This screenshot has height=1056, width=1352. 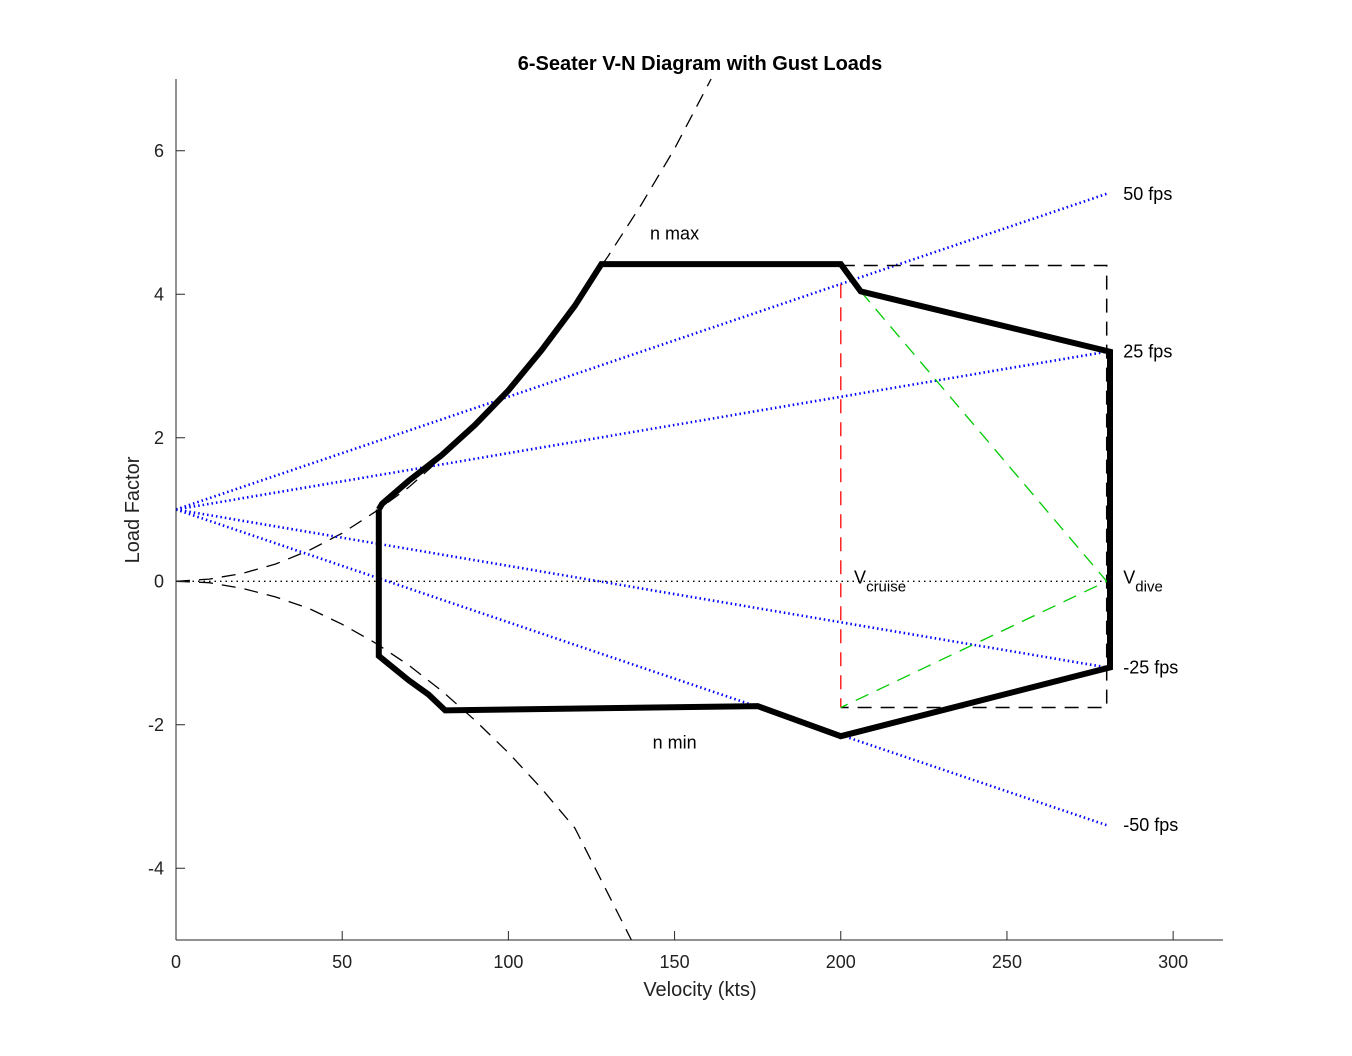 I want to click on x-axis-label: Velocity (kts), so click(x=699, y=990).